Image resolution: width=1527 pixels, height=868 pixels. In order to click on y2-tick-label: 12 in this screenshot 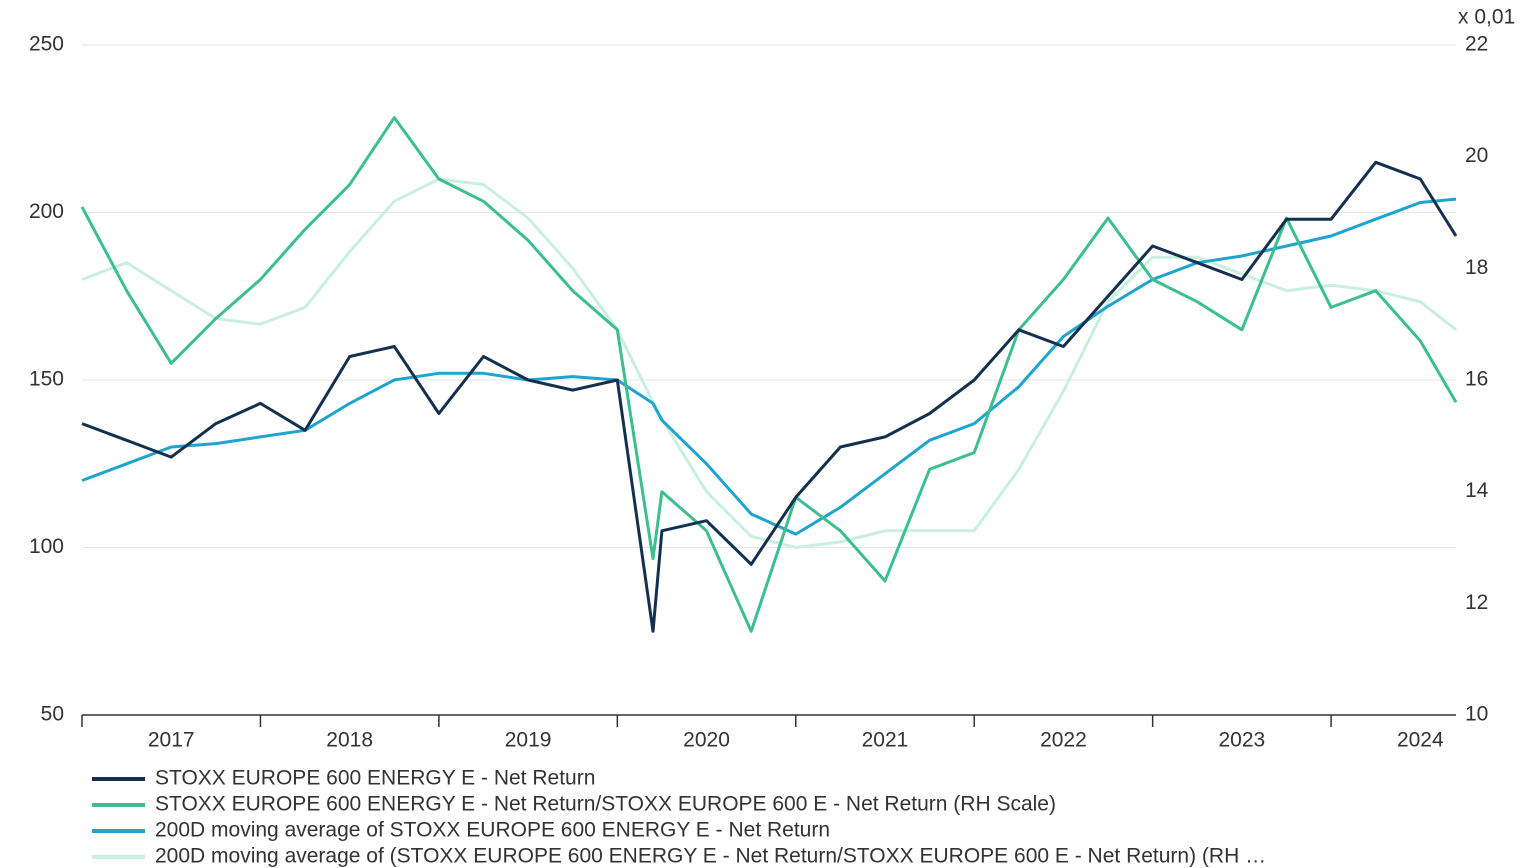, I will do `click(1476, 602)`.